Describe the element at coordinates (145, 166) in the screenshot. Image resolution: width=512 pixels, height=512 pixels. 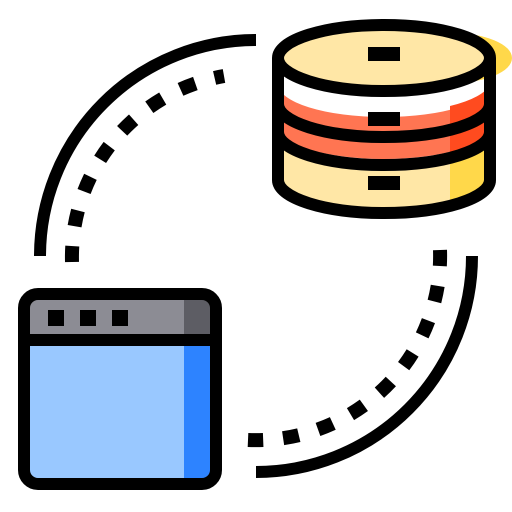
I see `sync-arc-upper-dashed` at that location.